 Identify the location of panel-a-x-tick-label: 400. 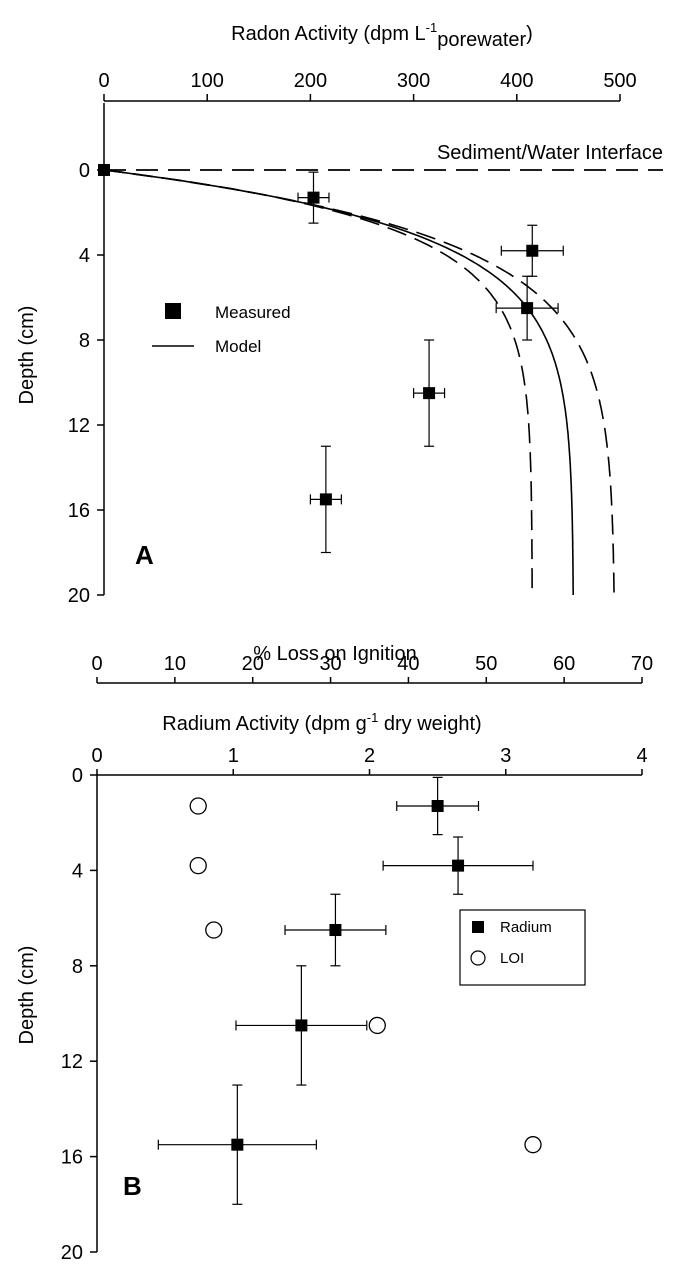
(516, 81).